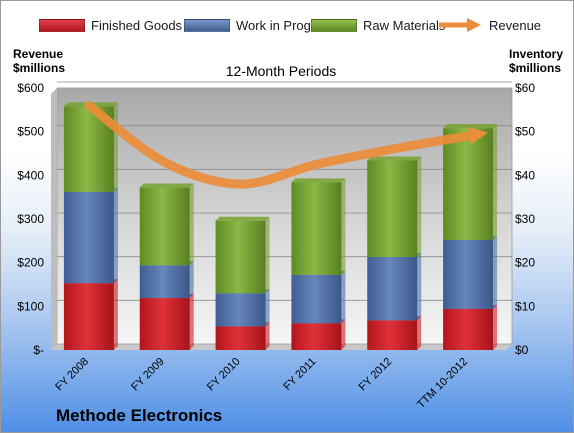 The image size is (574, 433). Describe the element at coordinates (139, 415) in the screenshot. I see `company-name: Methode Electronics` at that location.